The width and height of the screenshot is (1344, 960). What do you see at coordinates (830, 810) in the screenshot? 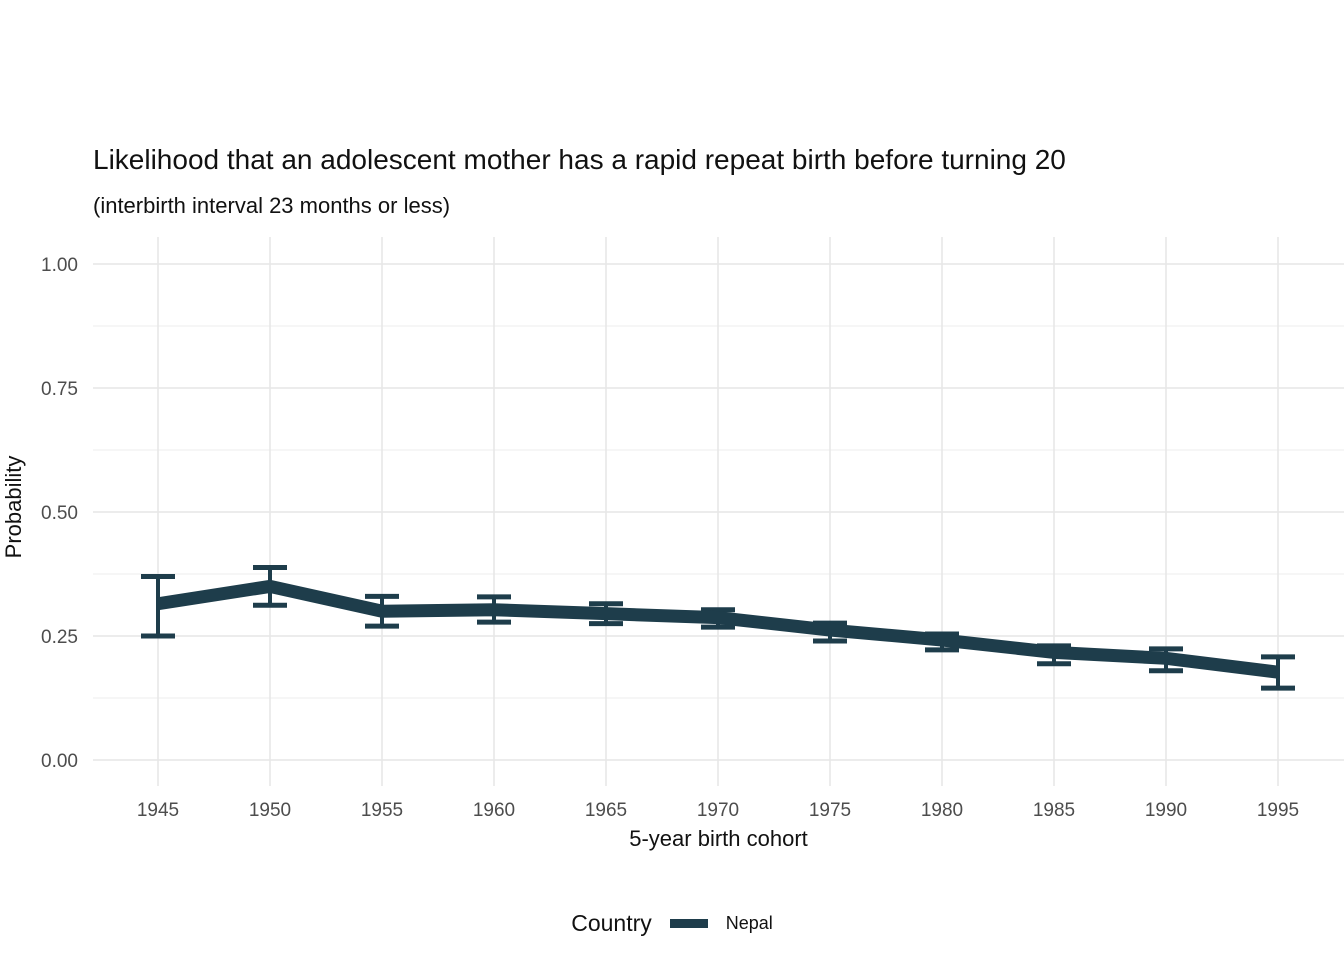
I see `x-tick-label: 1975` at bounding box center [830, 810].